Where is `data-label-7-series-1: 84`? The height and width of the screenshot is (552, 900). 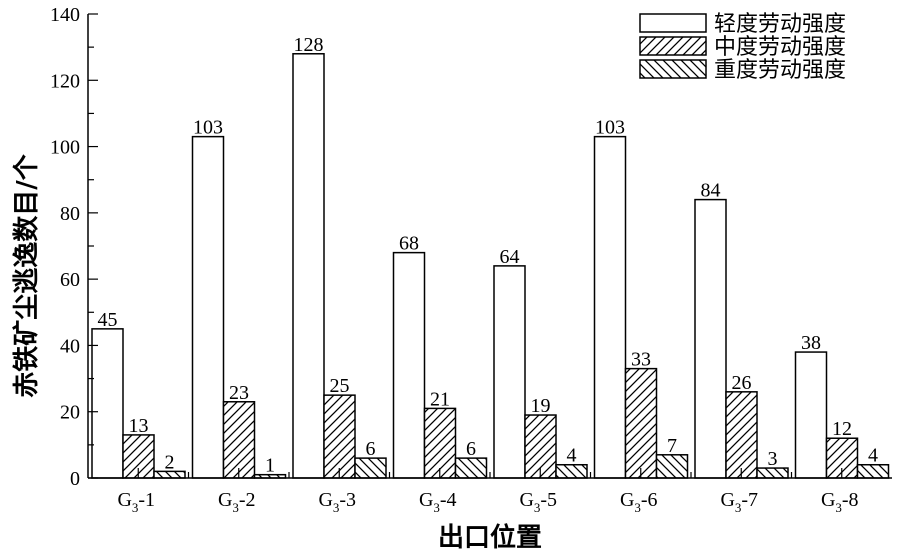 data-label-7-series-1: 84 is located at coordinates (711, 191).